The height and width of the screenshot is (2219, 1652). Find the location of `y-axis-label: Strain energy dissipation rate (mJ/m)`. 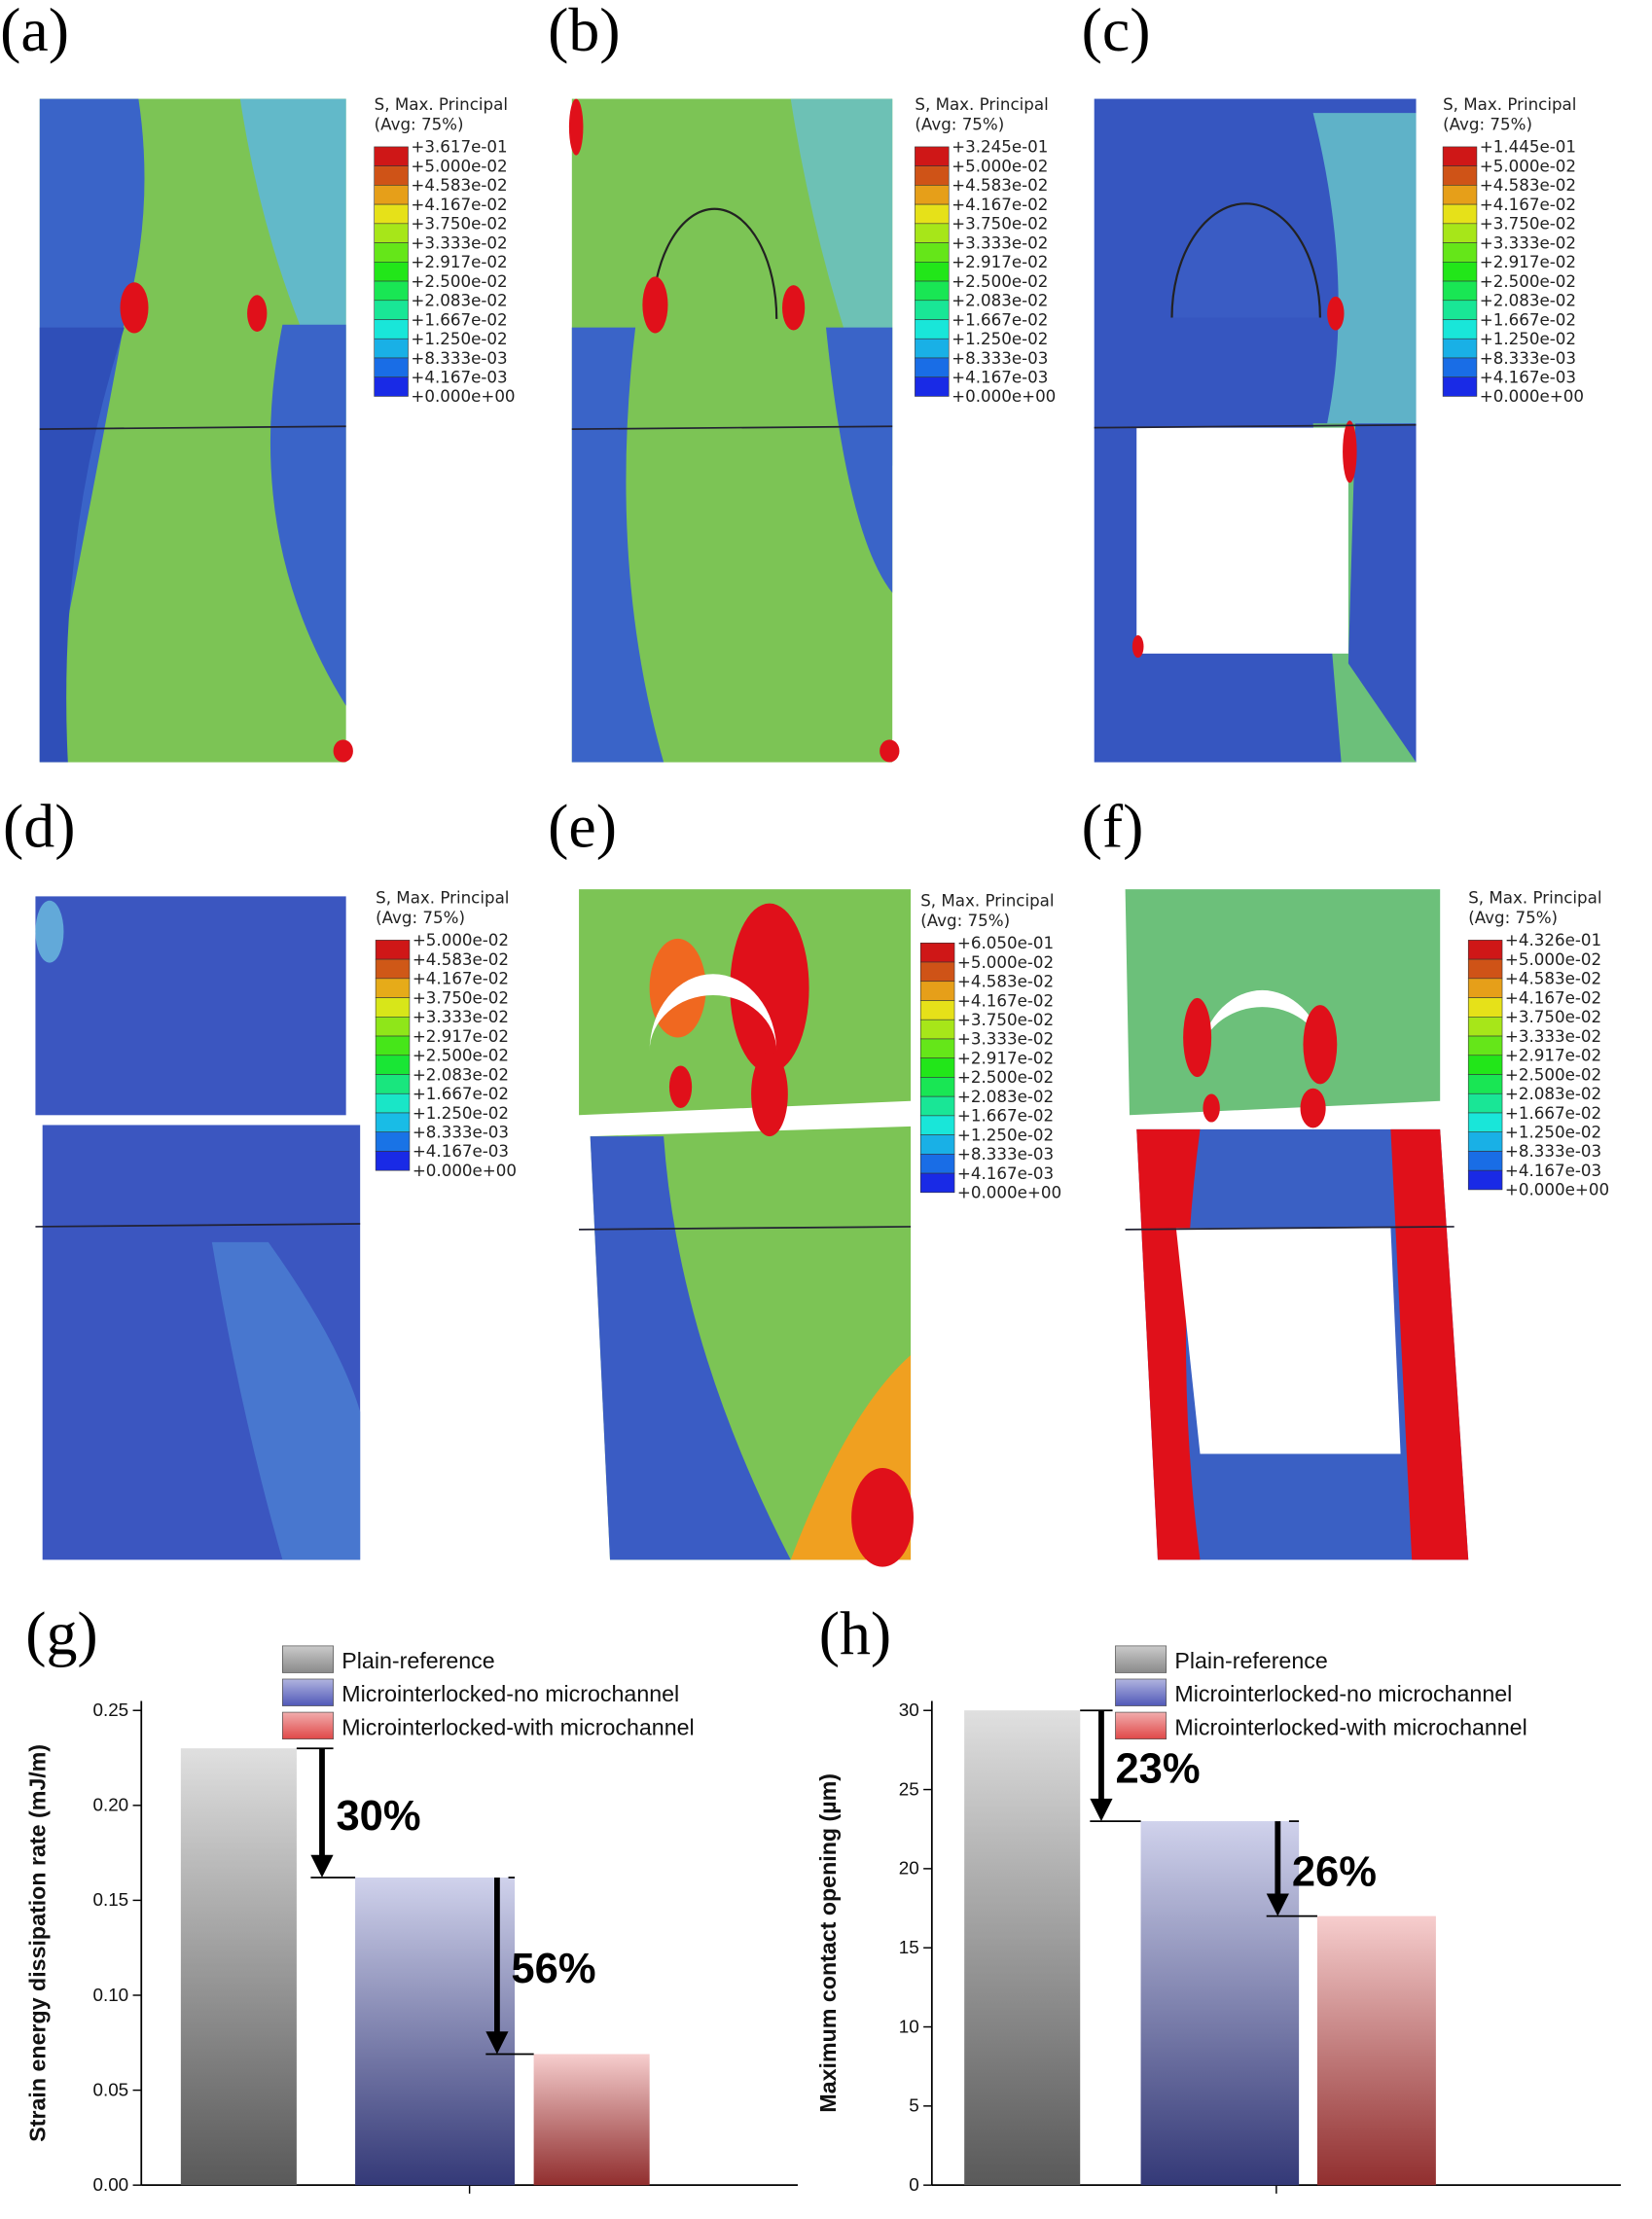

y-axis-label: Strain energy dissipation rate (mJ/m) is located at coordinates (38, 1943).